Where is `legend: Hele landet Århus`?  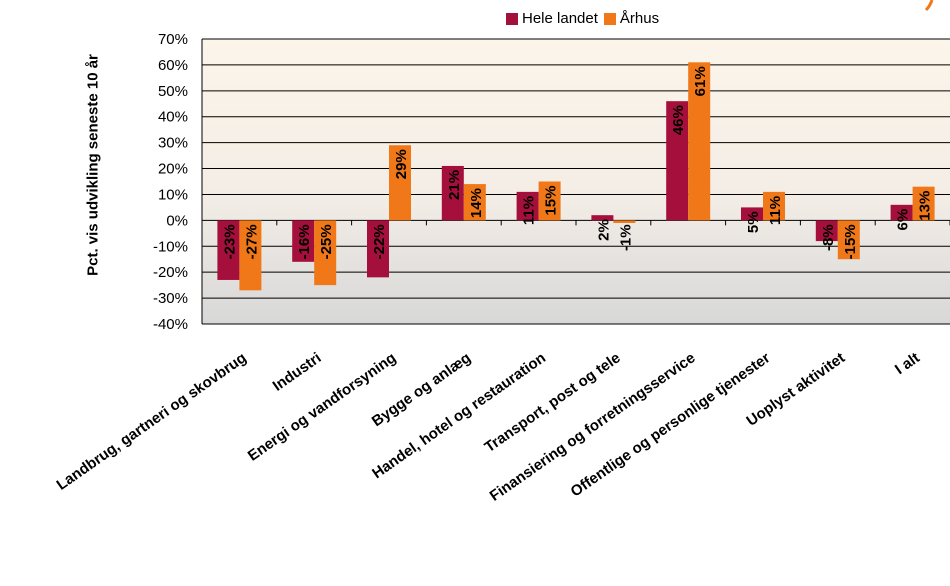
legend: Hele landet Århus is located at coordinates (585, 18).